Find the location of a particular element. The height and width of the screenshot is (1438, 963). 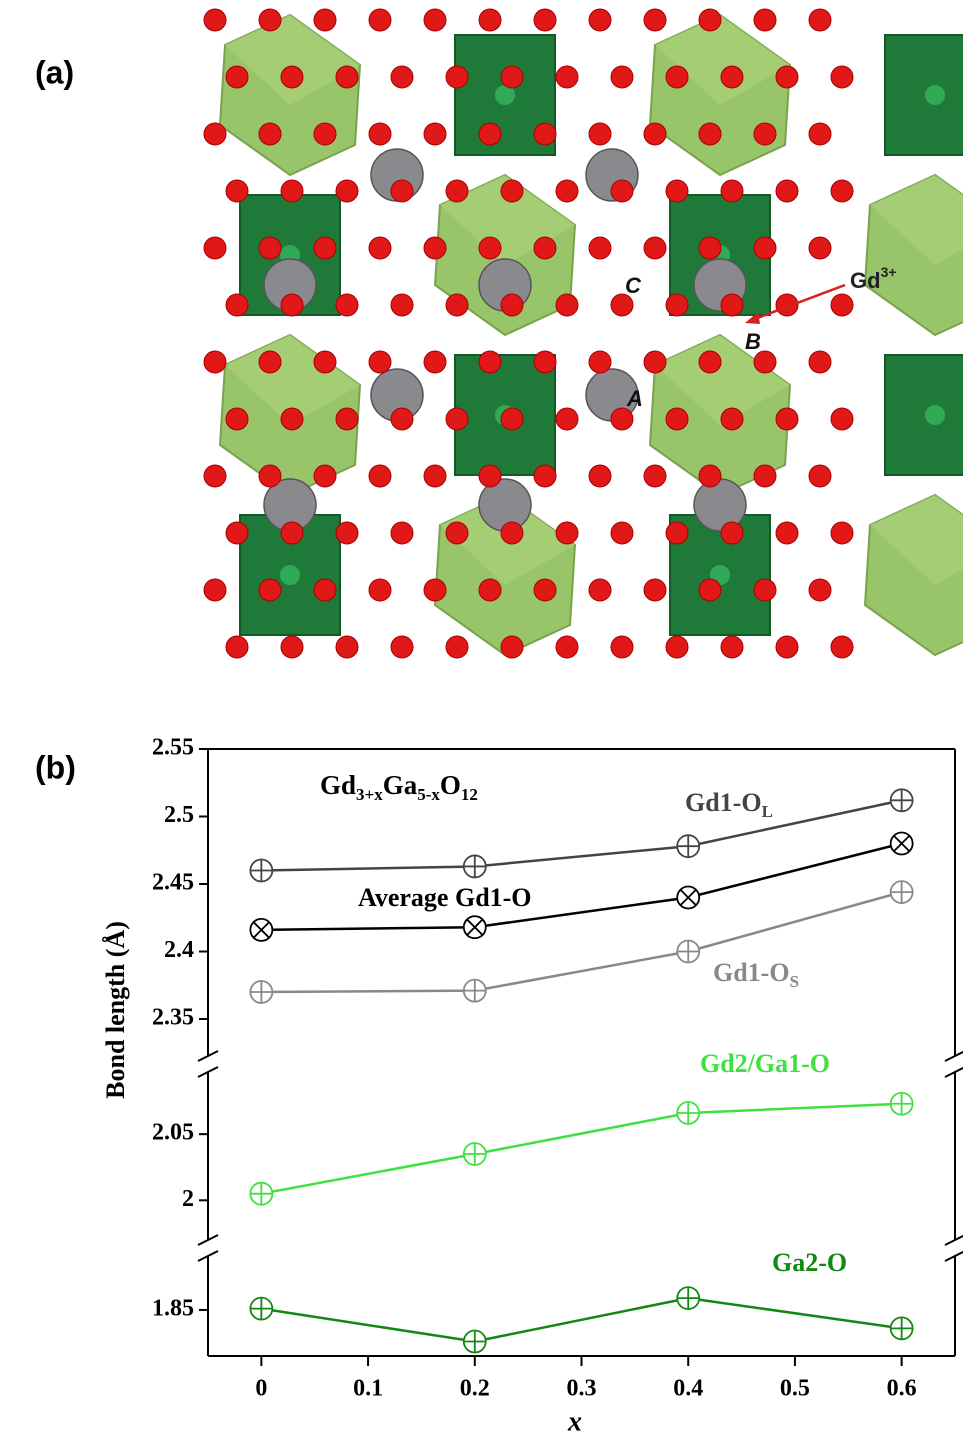

site-label: C is located at coordinates (633, 285).